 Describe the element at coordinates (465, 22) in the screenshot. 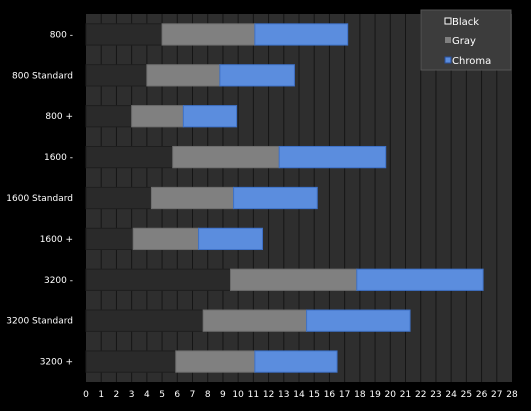

I see `legend-label-black: Black` at that location.